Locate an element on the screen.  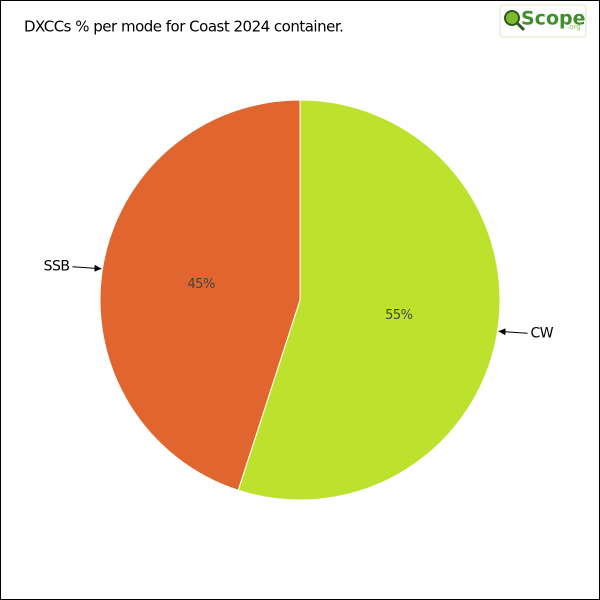
logo-icon is located at coordinates (512, 18).